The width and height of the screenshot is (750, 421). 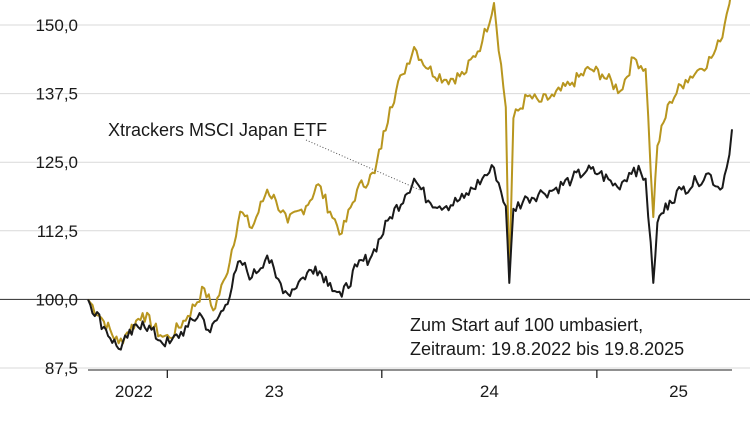 I want to click on y-tick-label: 137,5, so click(x=56, y=94).